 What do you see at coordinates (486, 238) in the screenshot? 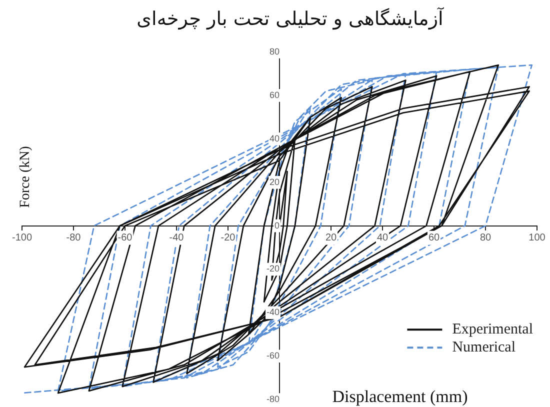
I see `x-tick-label: 80` at bounding box center [486, 238].